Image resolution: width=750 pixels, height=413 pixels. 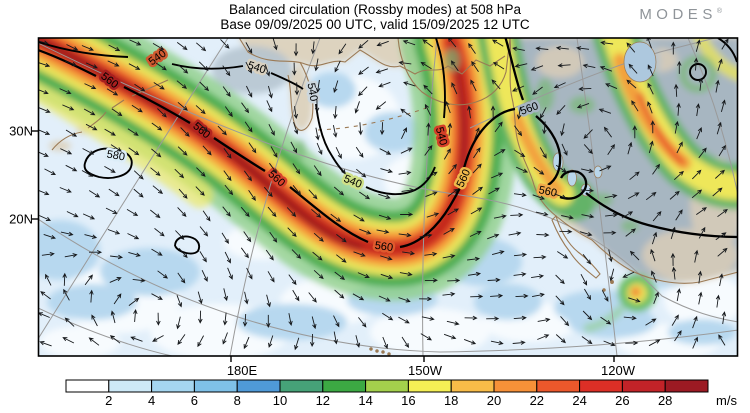 I want to click on colorbar-tick-8: 8, so click(x=237, y=400).